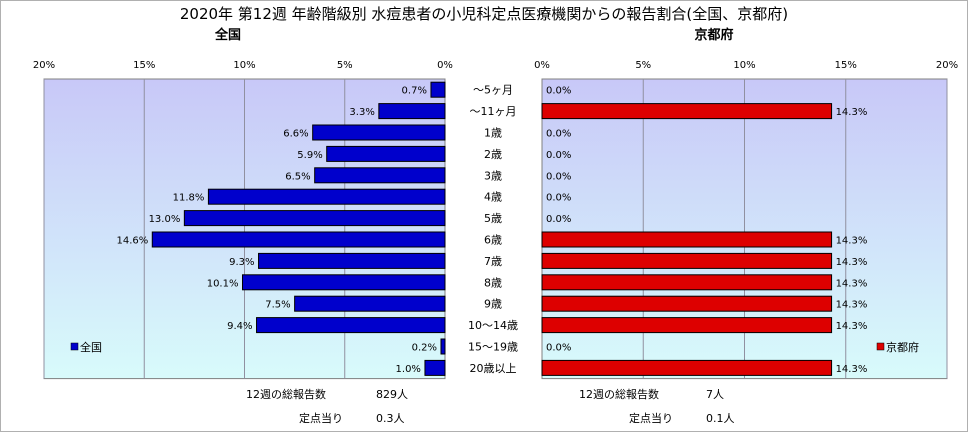 This screenshot has height=435, width=968. What do you see at coordinates (493, 261) in the screenshot?
I see `category-label: 7歳` at bounding box center [493, 261].